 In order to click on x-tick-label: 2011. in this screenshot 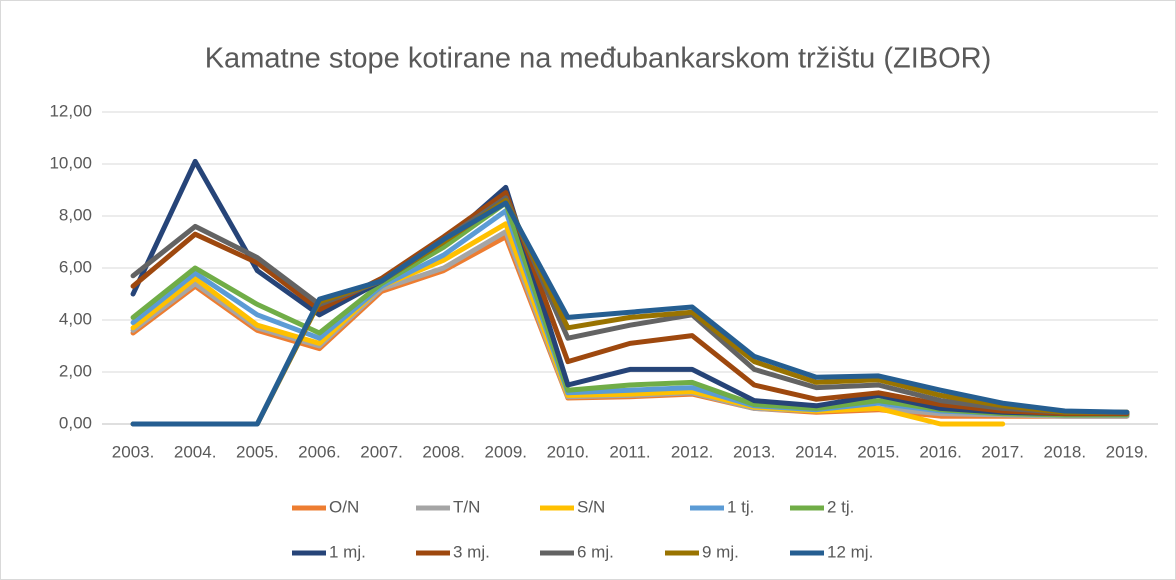, I will do `click(629, 451)`.